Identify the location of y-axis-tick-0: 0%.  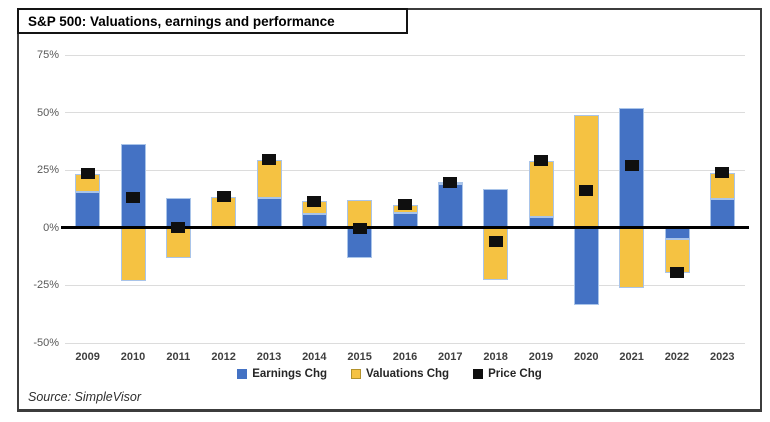
(51, 227).